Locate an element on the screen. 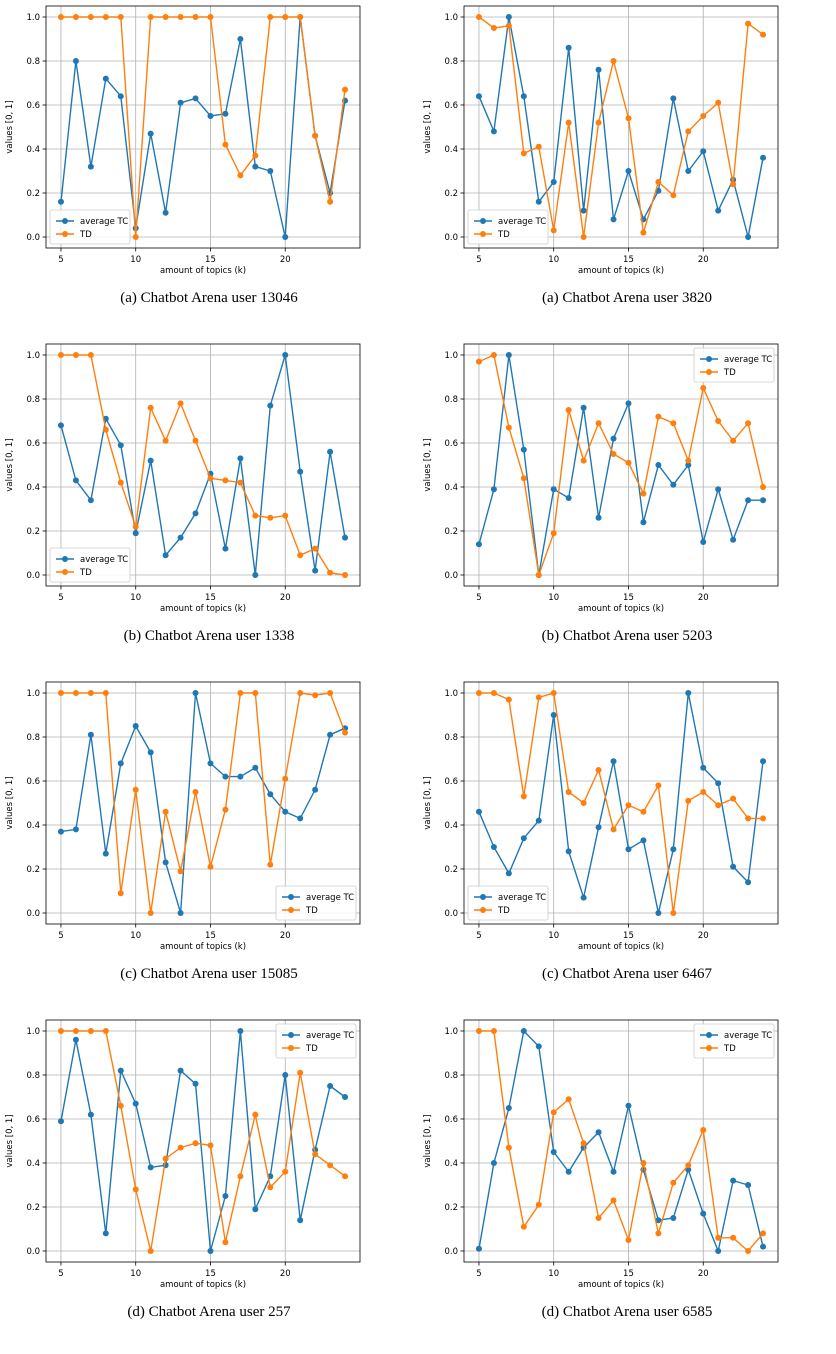  x-tick-label: 20 is located at coordinates (285, 598).